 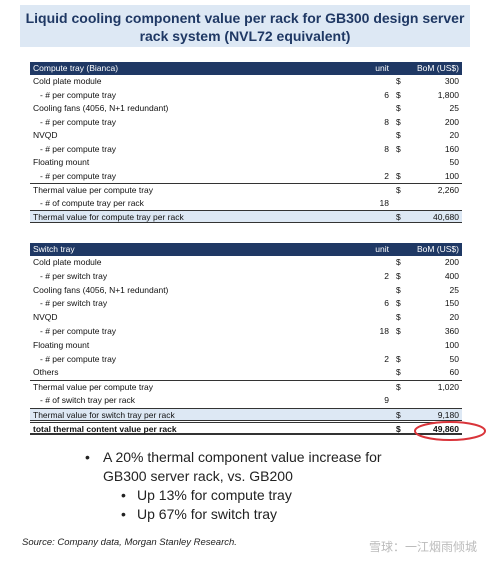 I want to click on watermark: 雪球：一江烟雨倾城, so click(x=422, y=547).